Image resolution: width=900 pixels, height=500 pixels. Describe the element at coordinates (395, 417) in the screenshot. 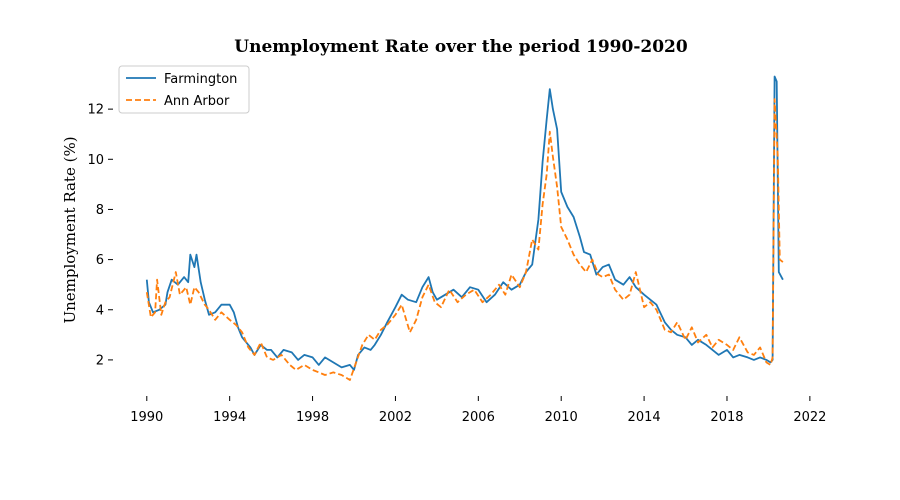

I see `x-tick-label: 2002` at that location.